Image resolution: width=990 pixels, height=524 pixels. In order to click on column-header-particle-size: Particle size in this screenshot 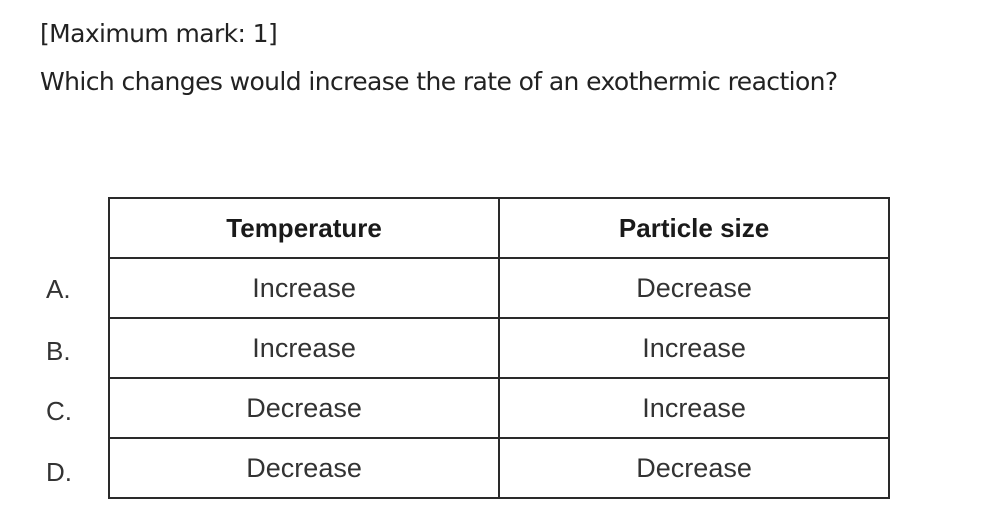, I will do `click(694, 228)`.